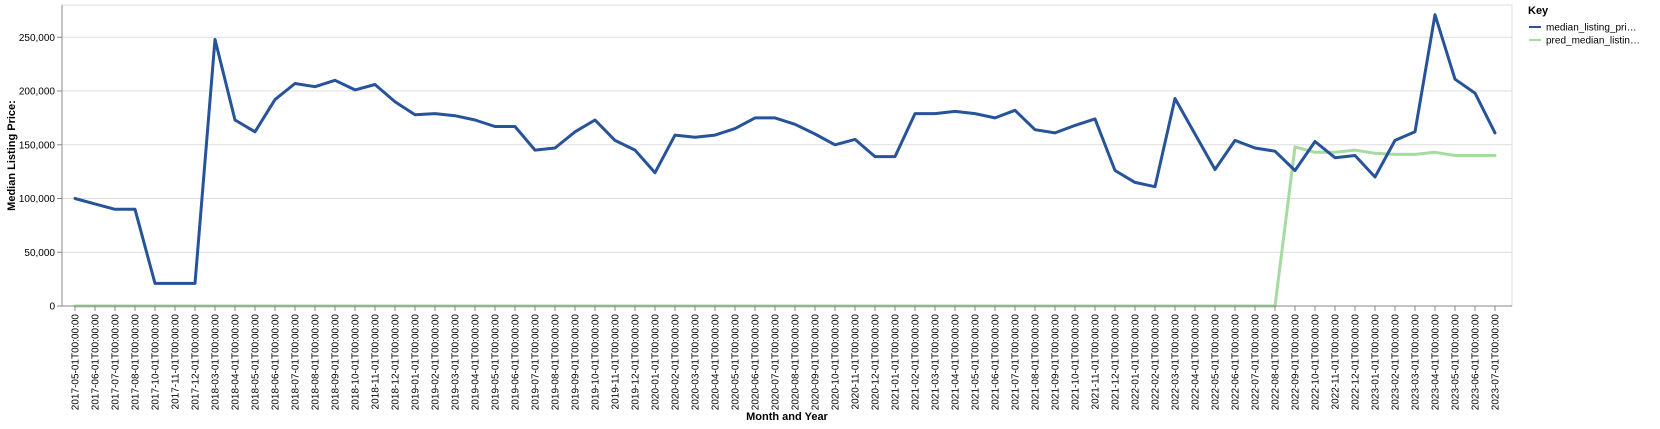 The height and width of the screenshot is (429, 1660). What do you see at coordinates (1436, 362) in the screenshot?
I see `x-tick-label: 2023-04-01T00:00:00` at bounding box center [1436, 362].